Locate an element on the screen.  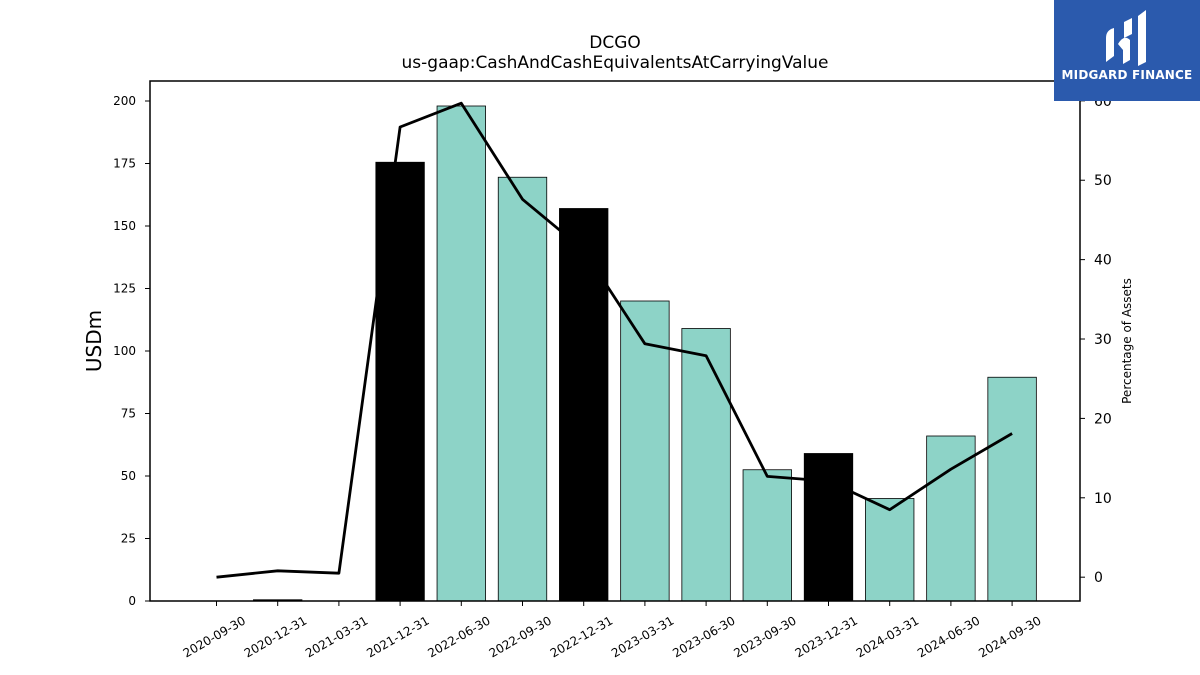
y-tick-label: 25 is located at coordinates (128, 539).